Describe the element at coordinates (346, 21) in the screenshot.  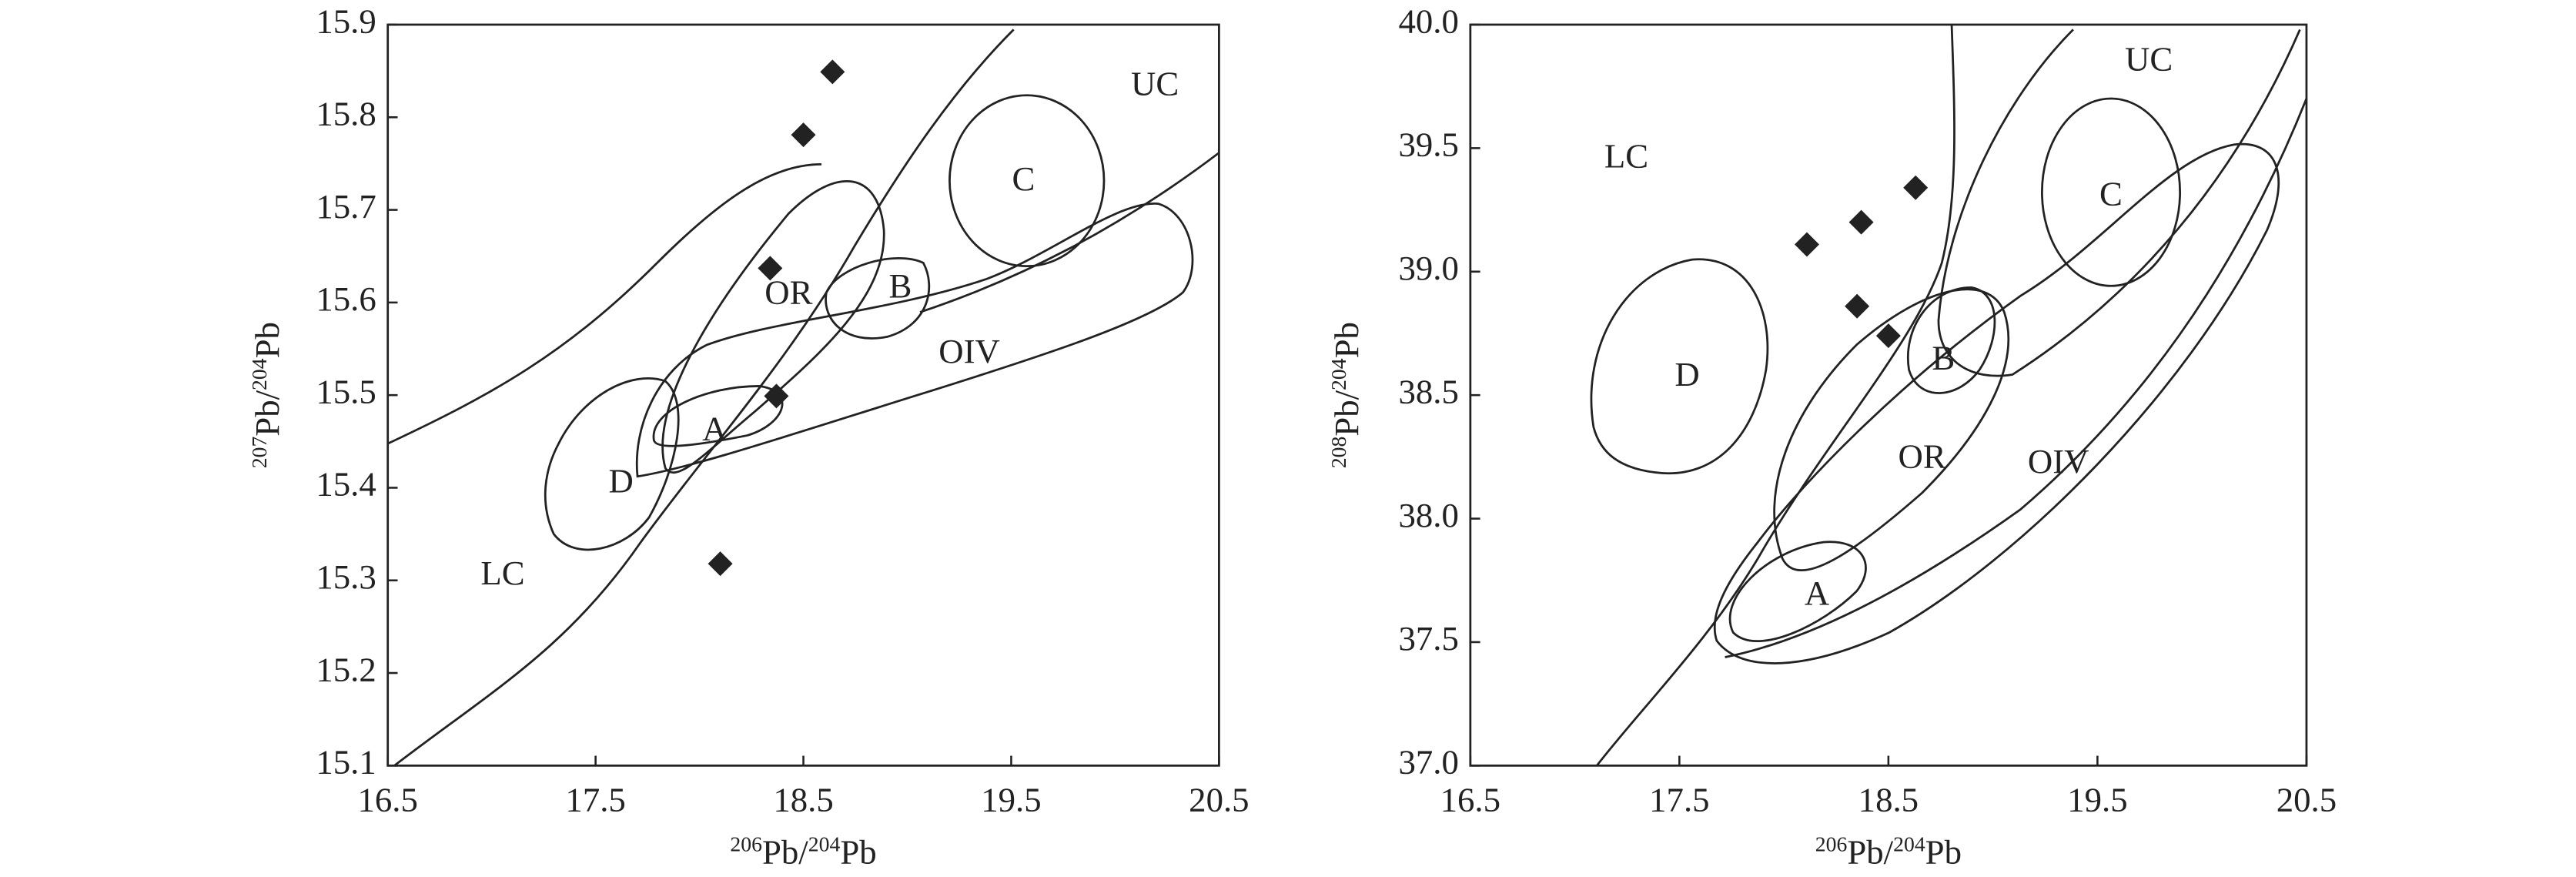
I see `y-tick-label: 15.9` at that location.